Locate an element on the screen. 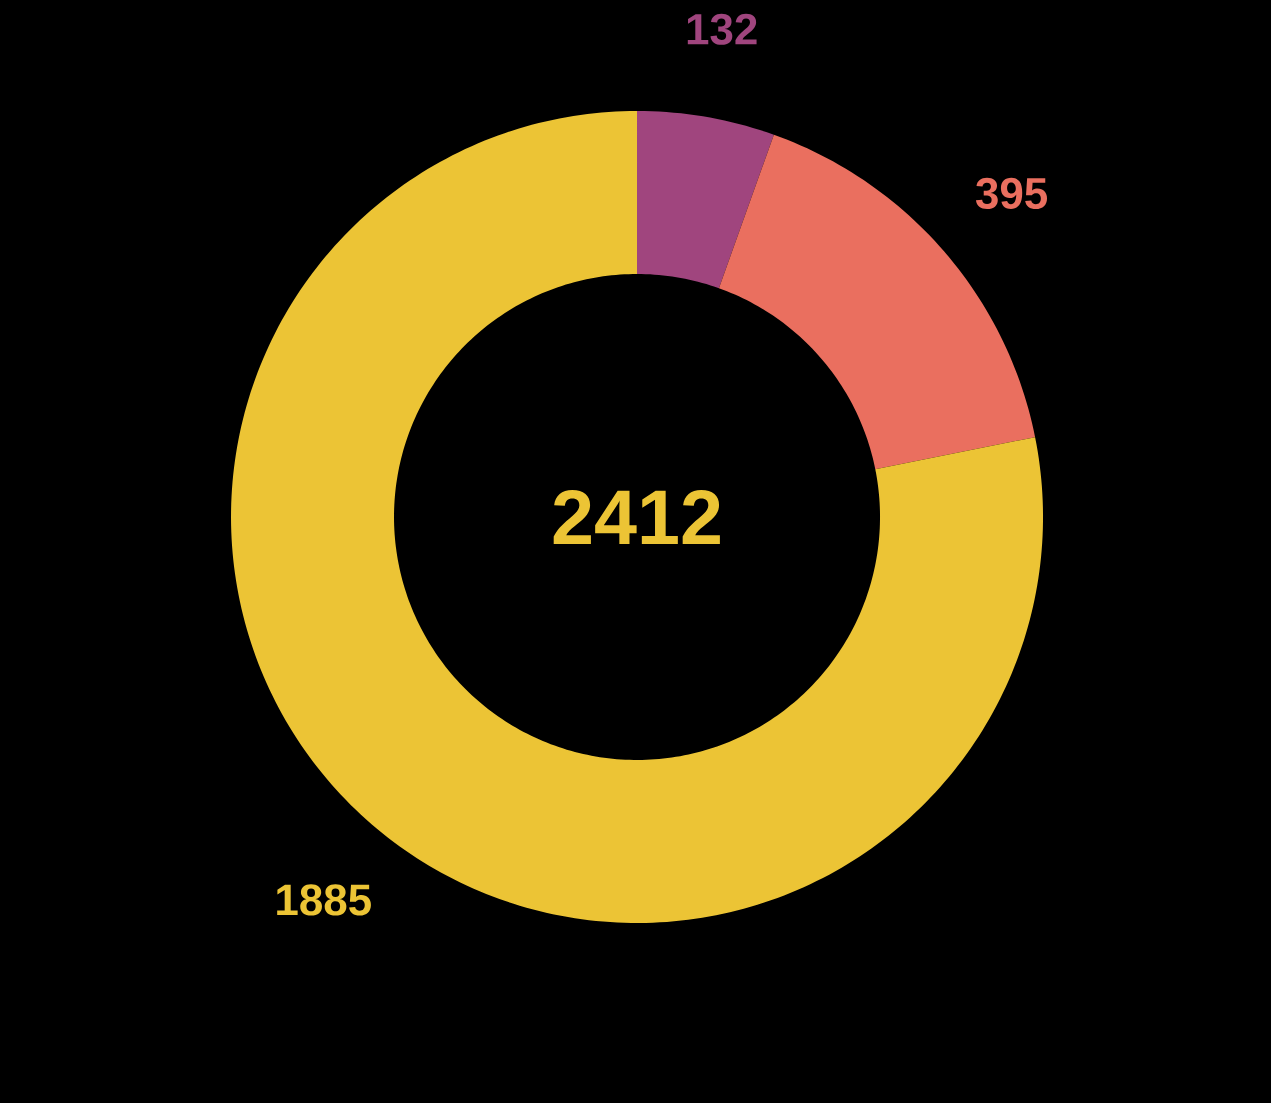  data-label: 395 is located at coordinates (1011, 193).